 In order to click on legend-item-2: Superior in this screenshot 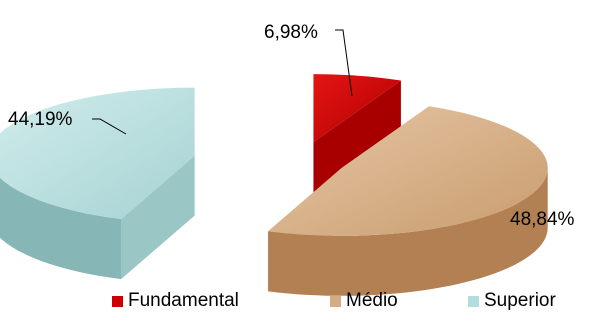, I will do `click(512, 301)`.